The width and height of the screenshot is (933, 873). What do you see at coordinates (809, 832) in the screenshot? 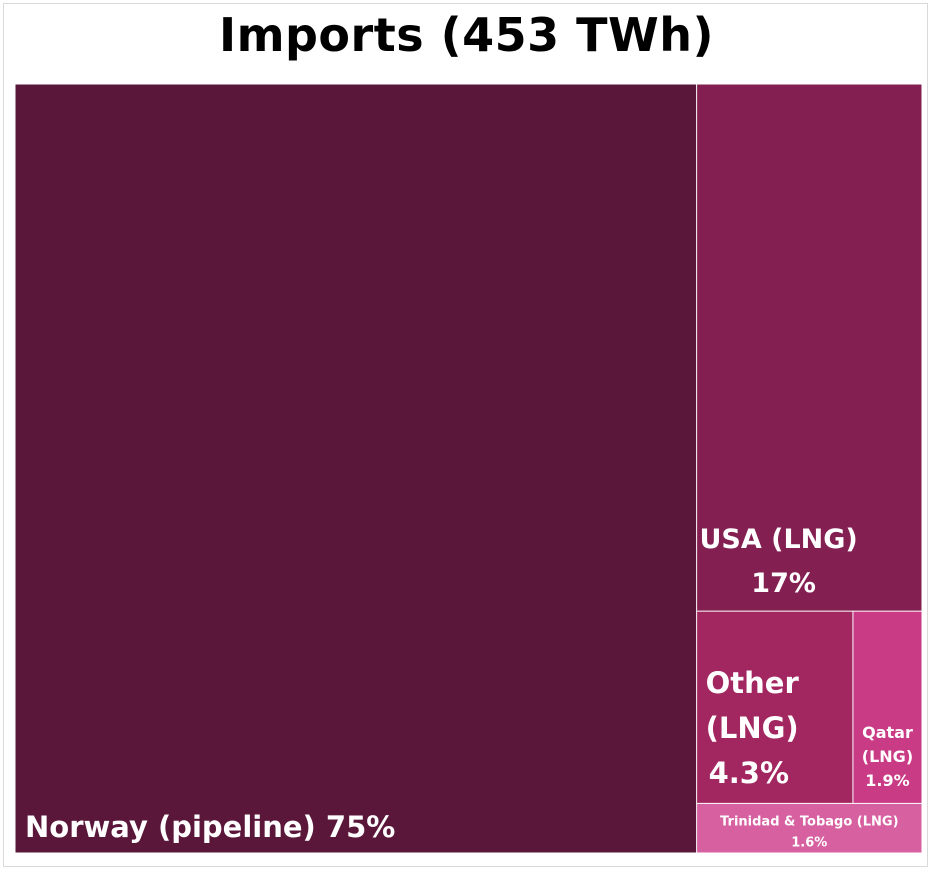
I see `treemap-label-trinidad-tobago-lng: Trinidad & Tobago (LNG) 1.6%` at bounding box center [809, 832].